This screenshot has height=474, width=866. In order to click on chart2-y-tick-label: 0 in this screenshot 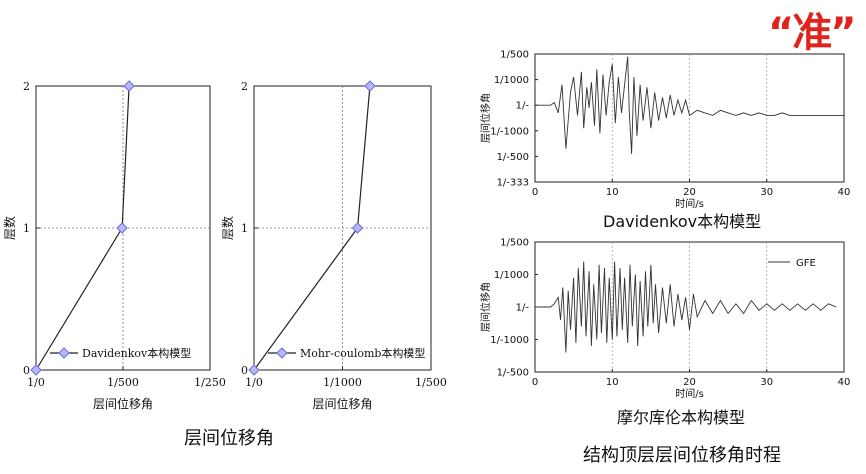, I will do `click(244, 370)`.